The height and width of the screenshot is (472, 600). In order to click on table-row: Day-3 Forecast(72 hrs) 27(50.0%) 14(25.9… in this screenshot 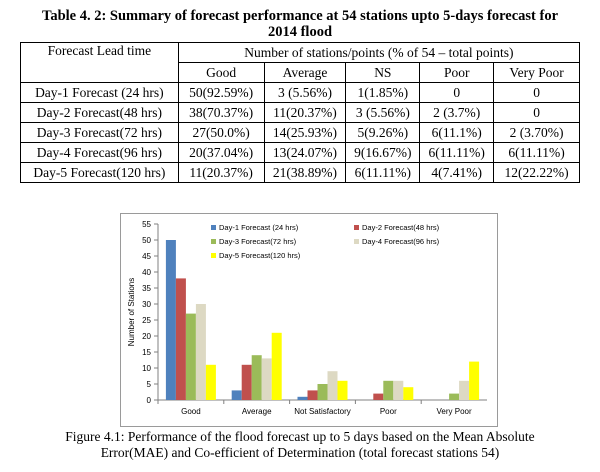, I will do `click(300, 132)`.